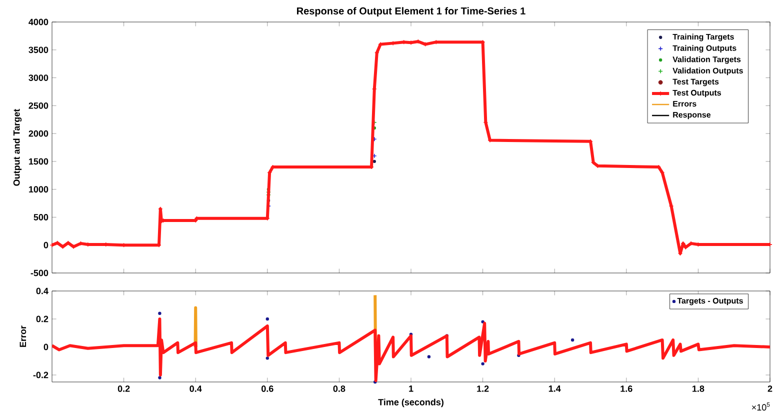  Describe the element at coordinates (710, 302) in the screenshot. I see `legend-label: Targets - Outputs` at that location.